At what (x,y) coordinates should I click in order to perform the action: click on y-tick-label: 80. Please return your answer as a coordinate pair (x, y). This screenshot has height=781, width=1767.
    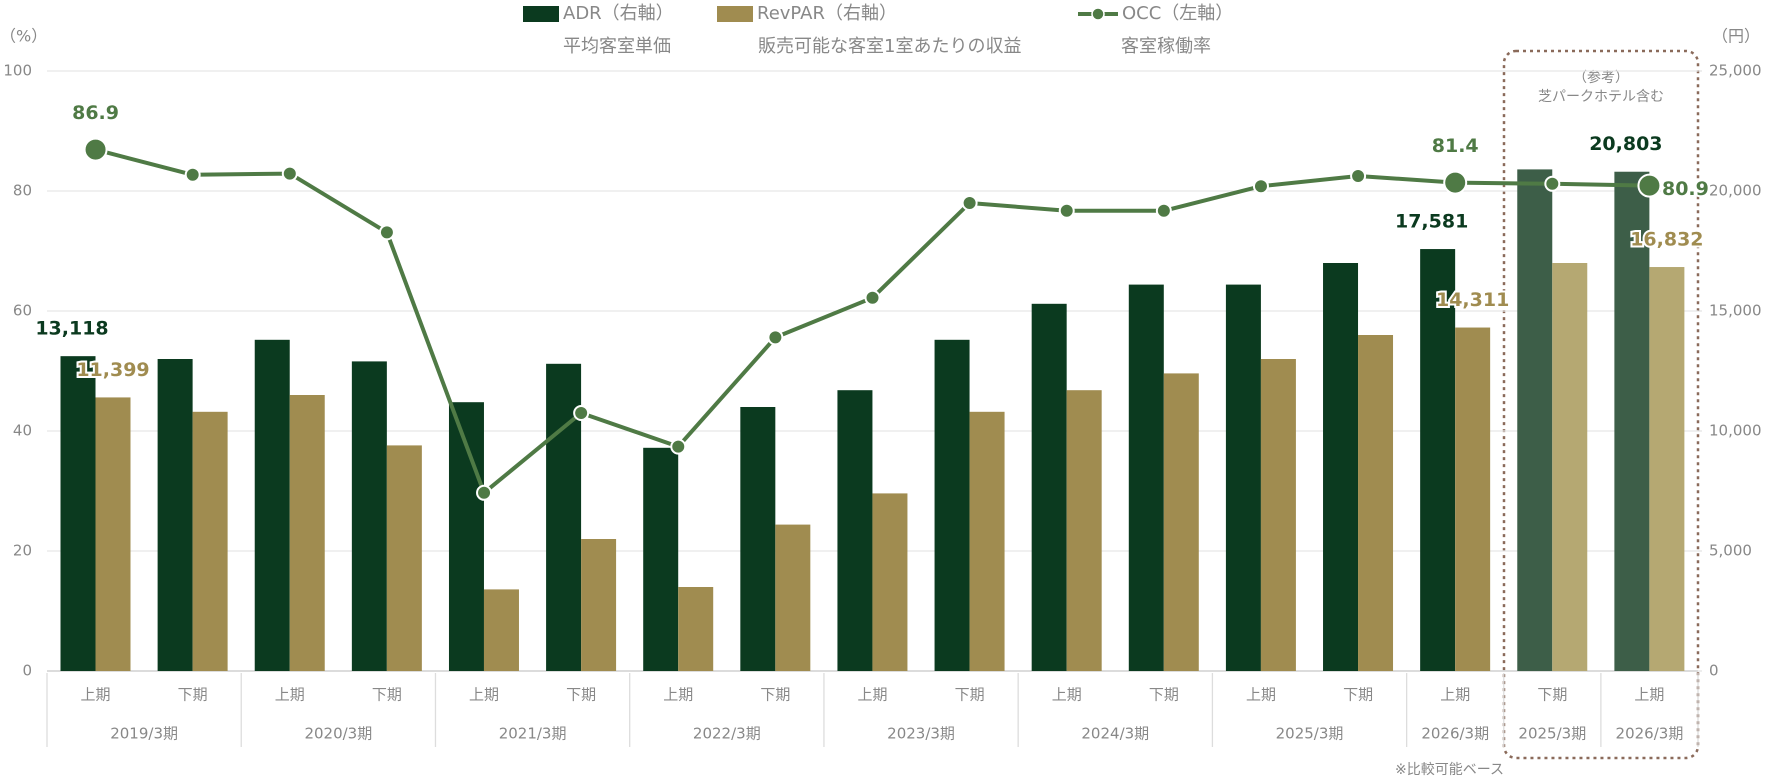
    Looking at the image, I should click on (22, 191).